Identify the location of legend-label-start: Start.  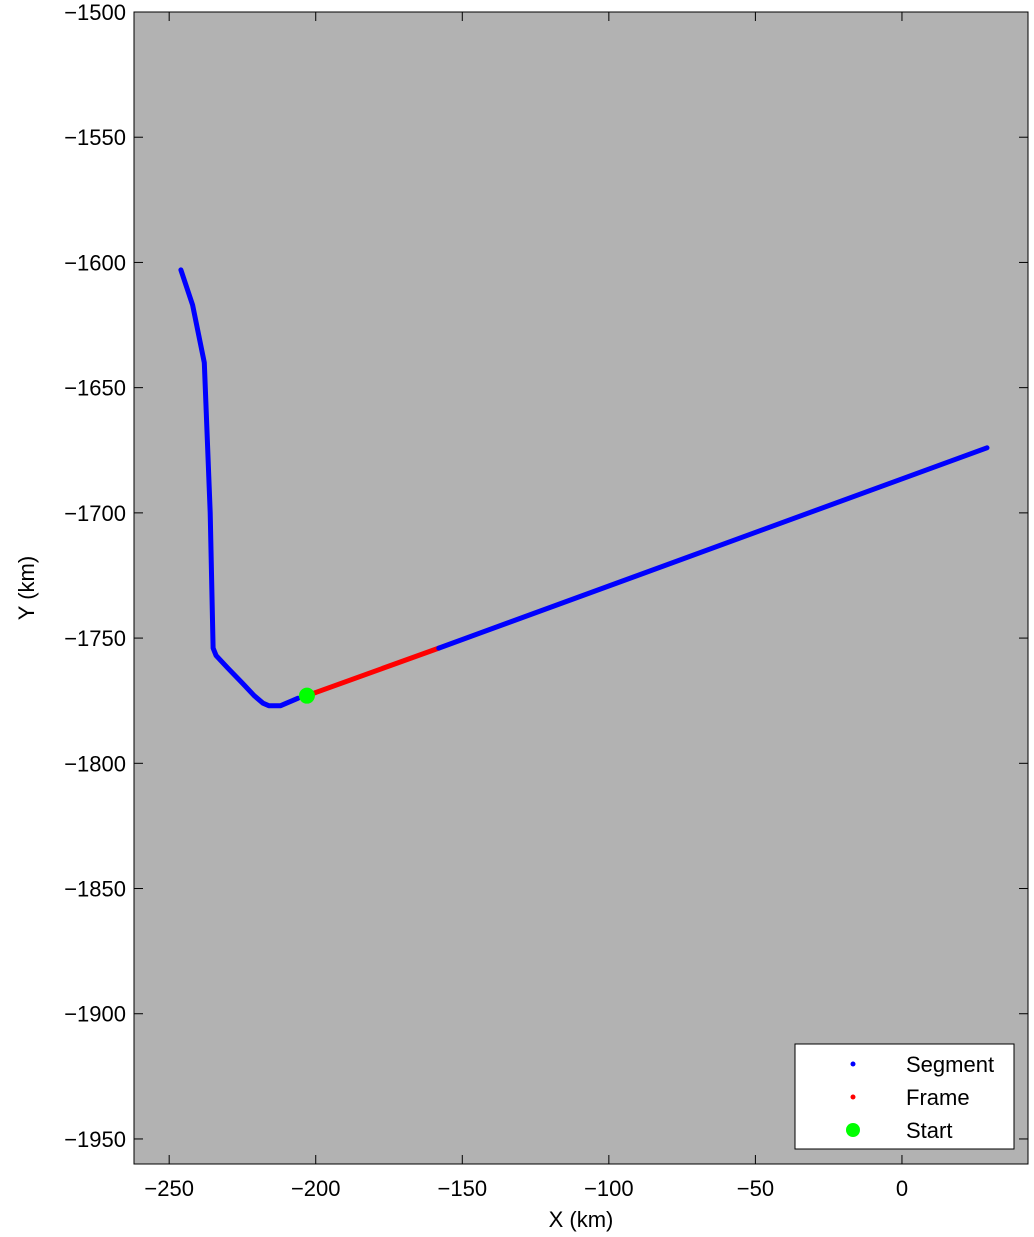
(929, 1130).